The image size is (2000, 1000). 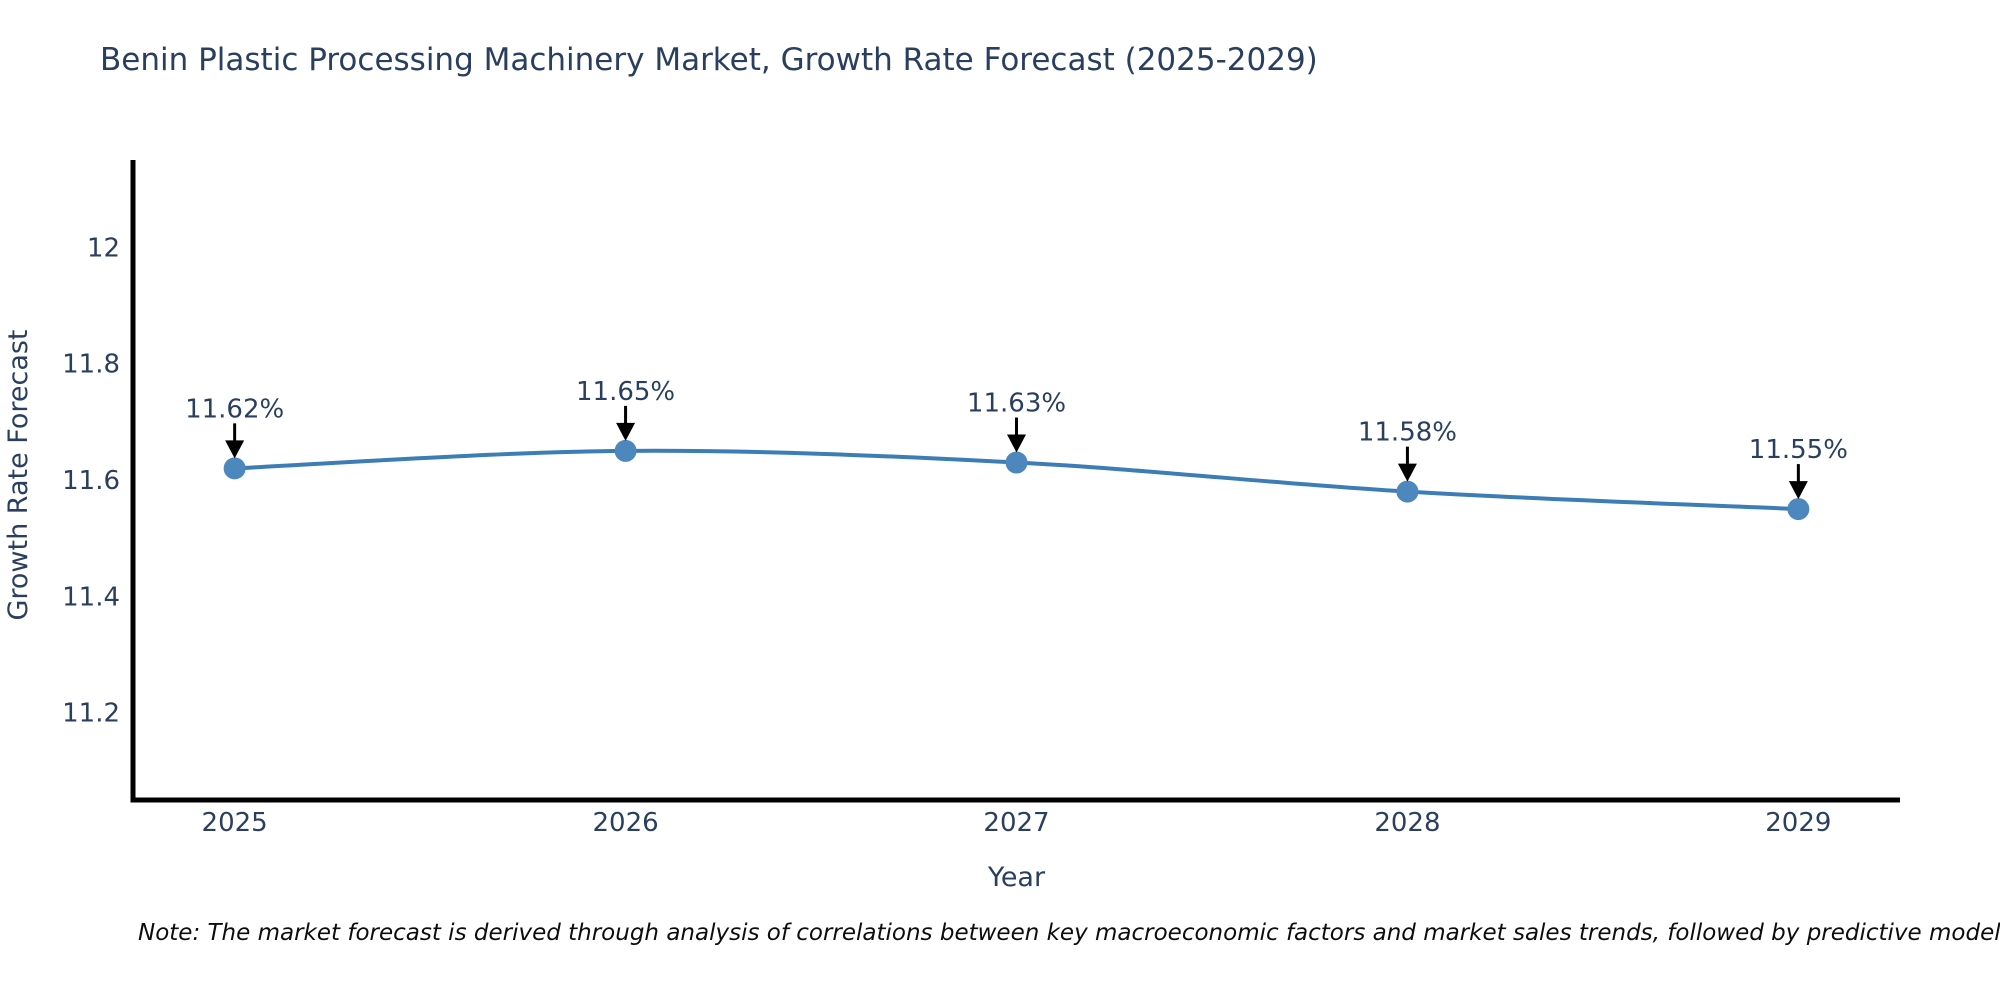 What do you see at coordinates (91, 597) in the screenshot?
I see `y-tick-label-11.4: 11.4` at bounding box center [91, 597].